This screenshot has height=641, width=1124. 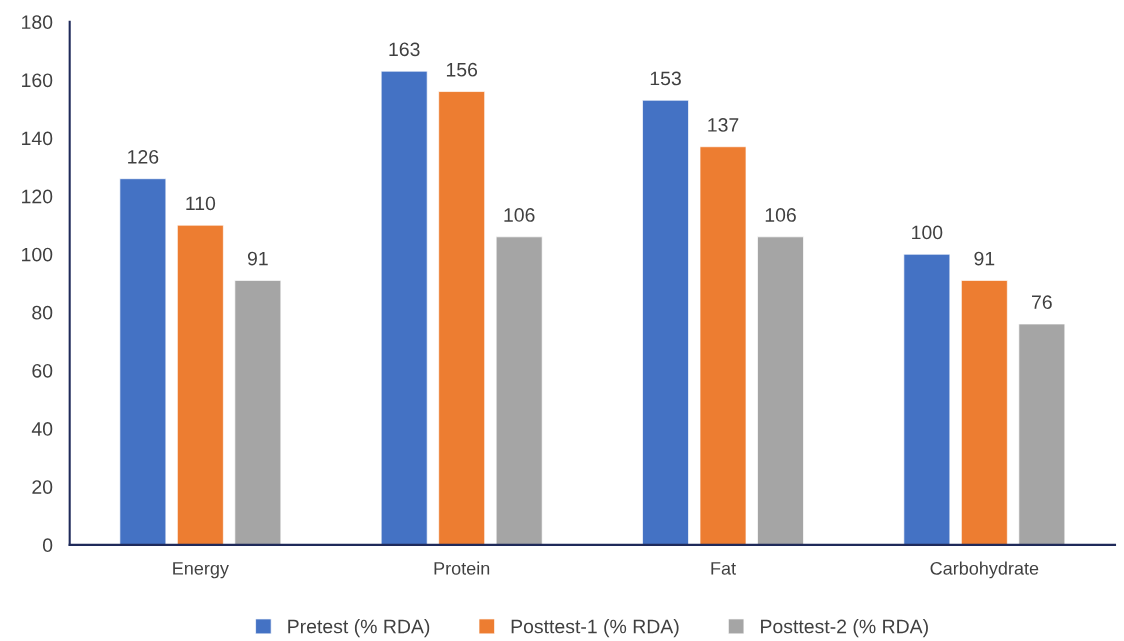 I want to click on y-tick-label: 20, so click(x=42, y=487).